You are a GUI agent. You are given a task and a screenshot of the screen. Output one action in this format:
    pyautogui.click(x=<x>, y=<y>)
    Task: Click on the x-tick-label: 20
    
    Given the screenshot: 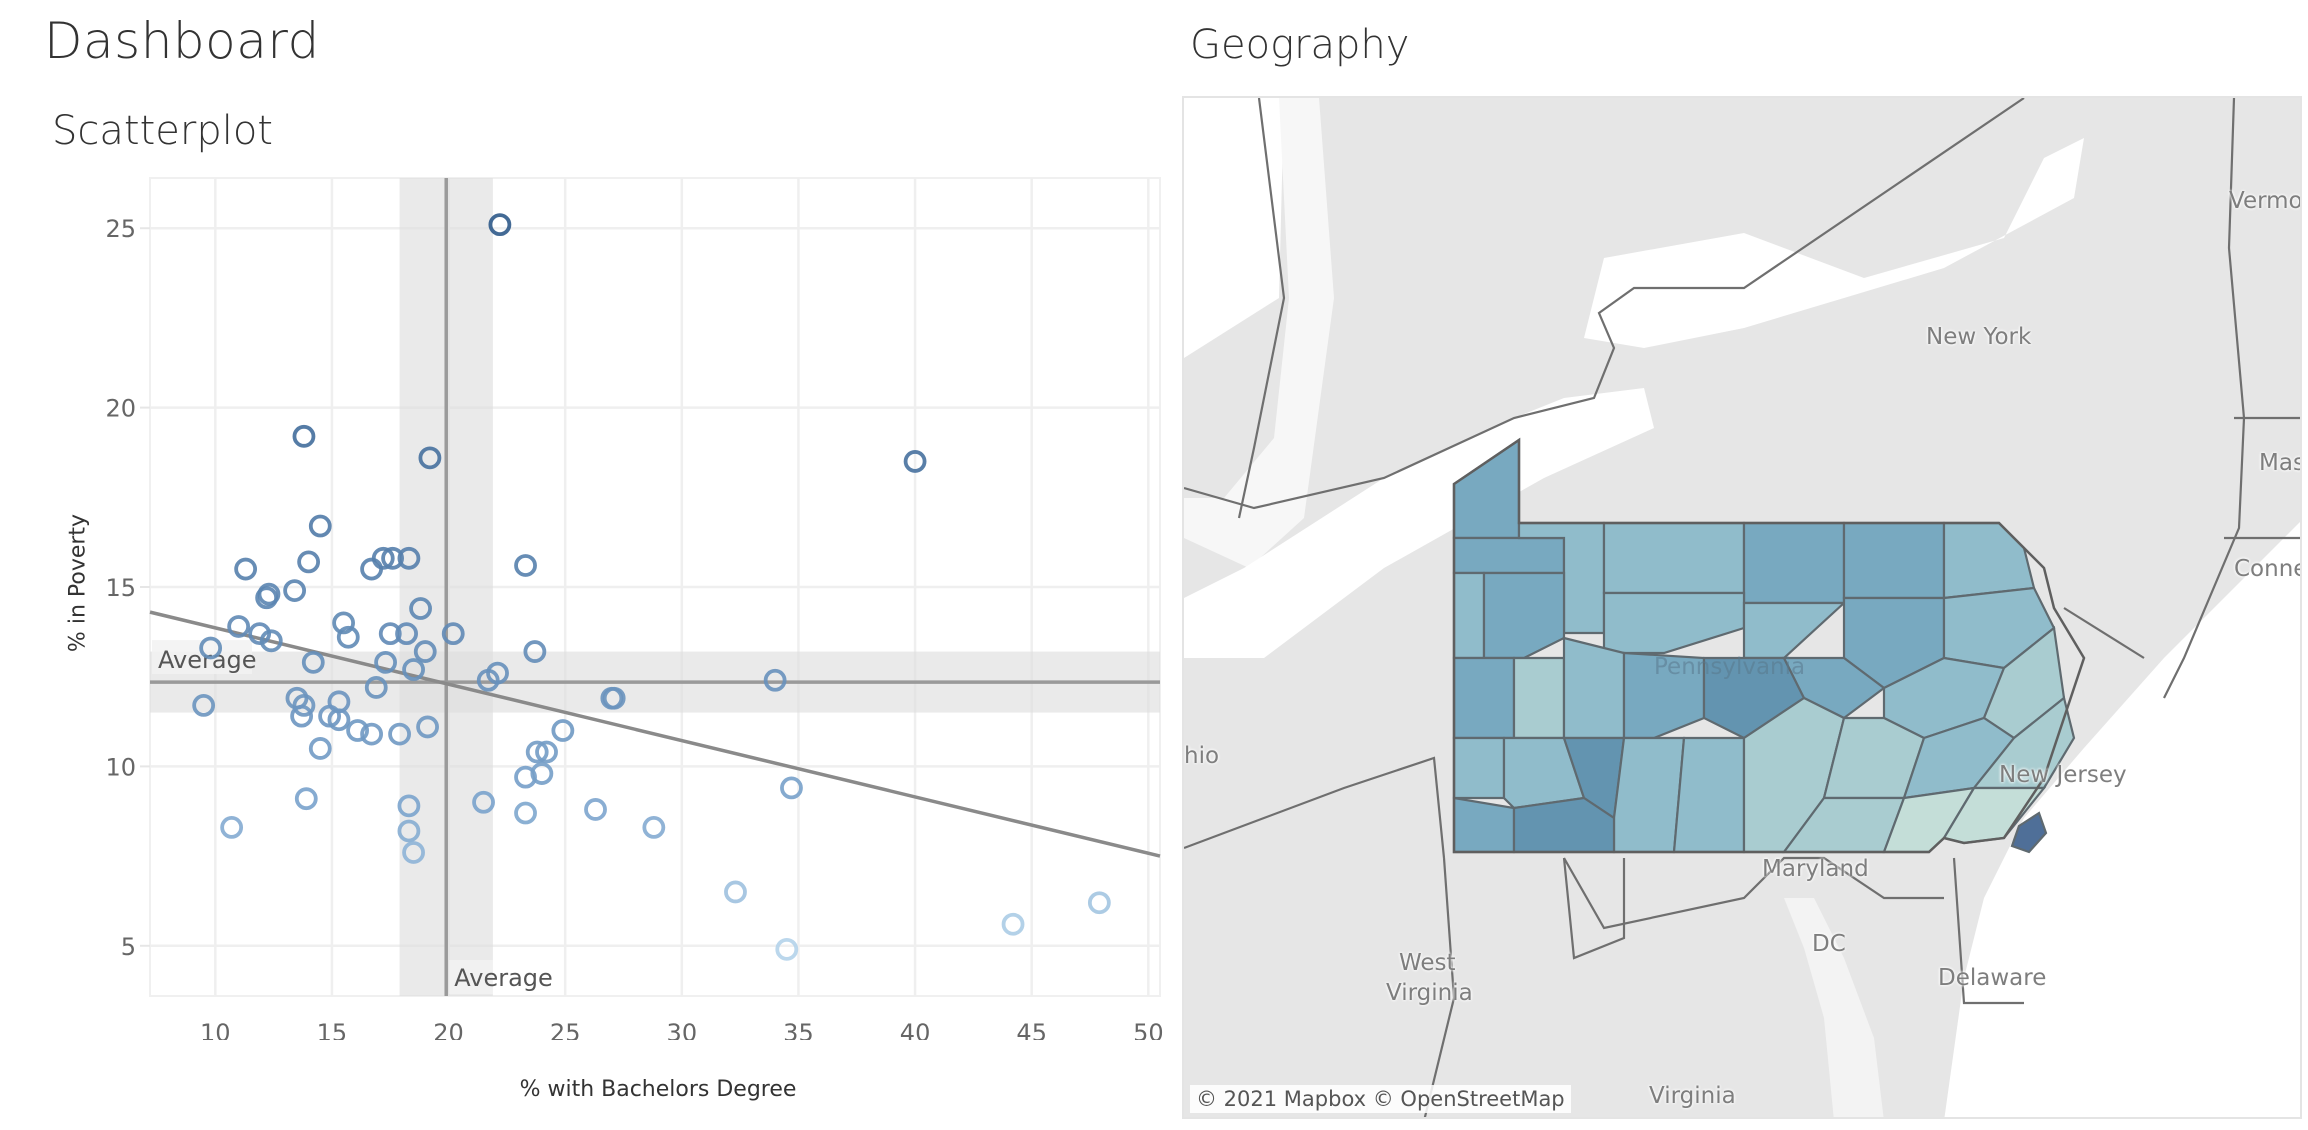 What is the action you would take?
    pyautogui.click(x=448, y=1029)
    